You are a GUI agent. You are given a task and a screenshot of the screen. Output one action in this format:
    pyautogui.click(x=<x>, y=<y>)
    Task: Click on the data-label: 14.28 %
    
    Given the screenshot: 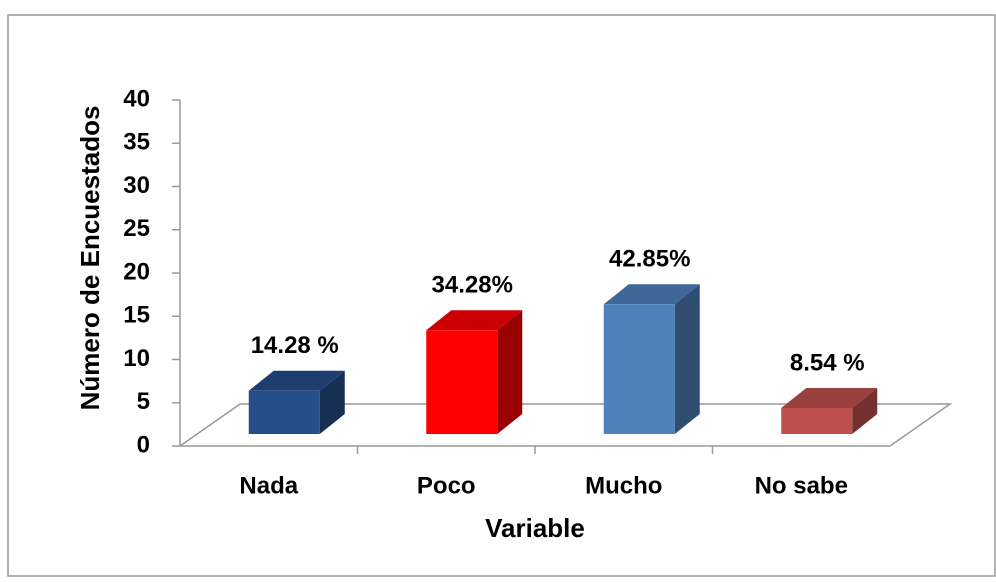 What is the action you would take?
    pyautogui.click(x=295, y=345)
    